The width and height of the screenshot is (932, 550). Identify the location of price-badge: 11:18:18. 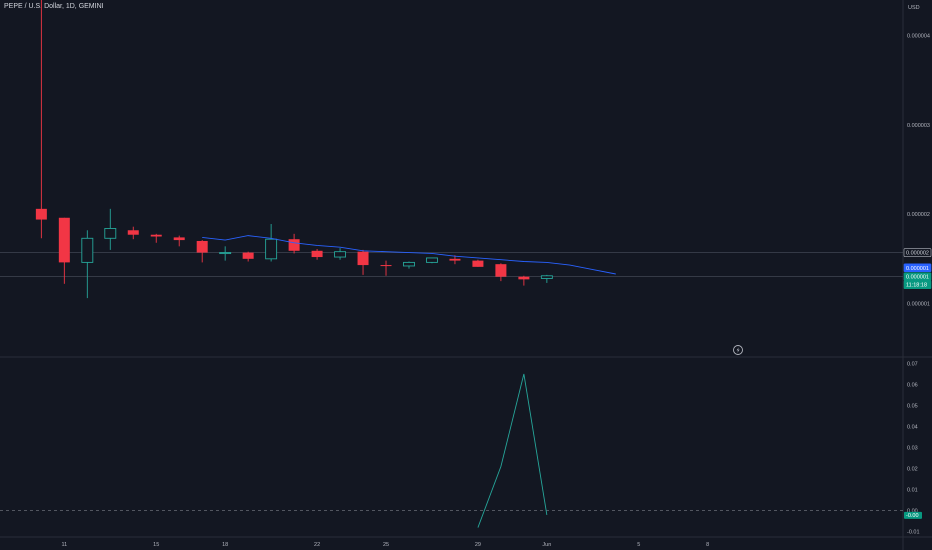
(917, 285).